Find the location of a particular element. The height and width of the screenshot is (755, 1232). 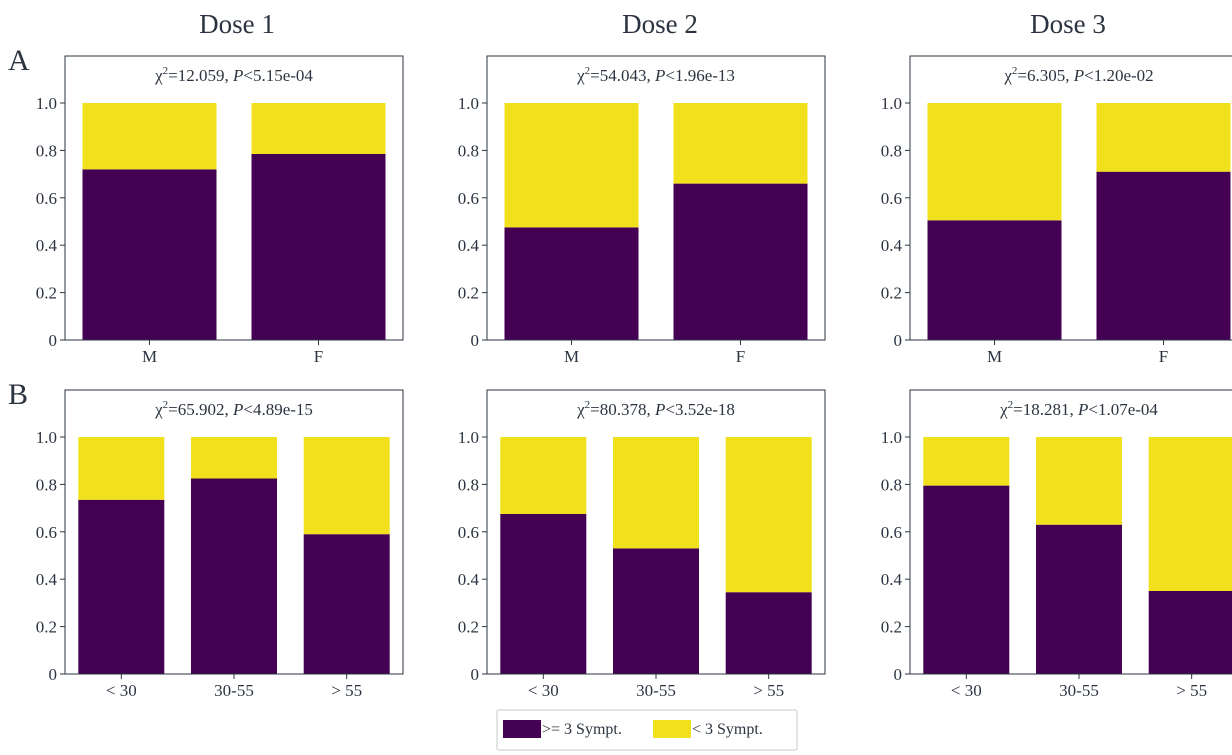

stat-annotation-b-dose1: χ2=65.902, P<4.89e-15 is located at coordinates (233, 409).